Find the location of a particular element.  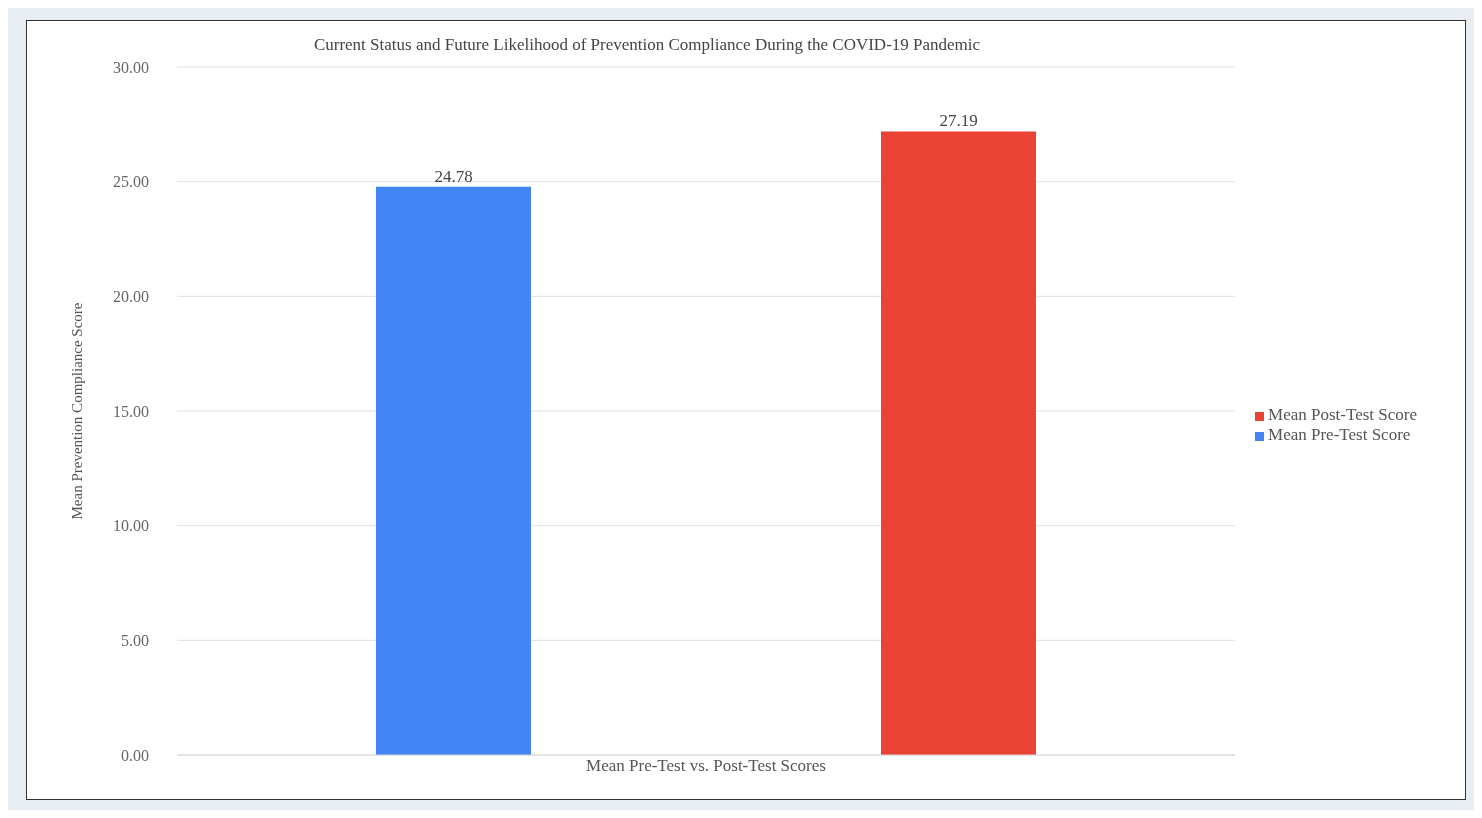

chart-title: Current Status and Future Likelihood of Prevention Compliance During the COVID-19 Pandemic is located at coordinates (647, 45).